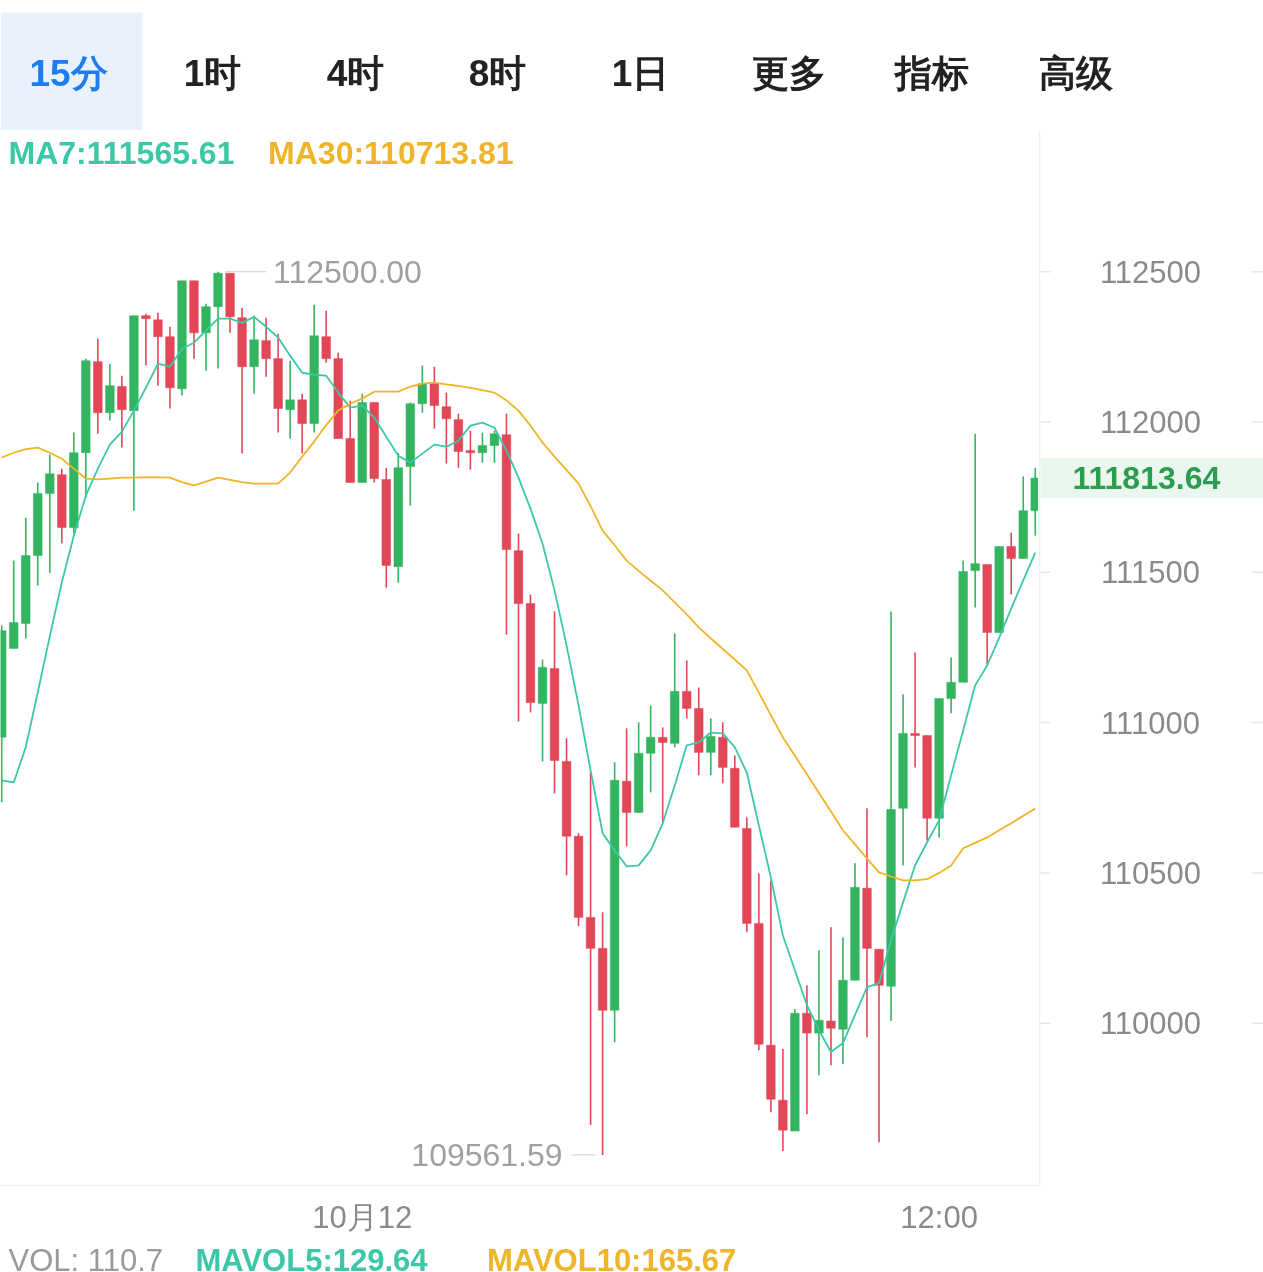 The width and height of the screenshot is (1263, 1272). What do you see at coordinates (930, 73) in the screenshot?
I see `text: 指标` at bounding box center [930, 73].